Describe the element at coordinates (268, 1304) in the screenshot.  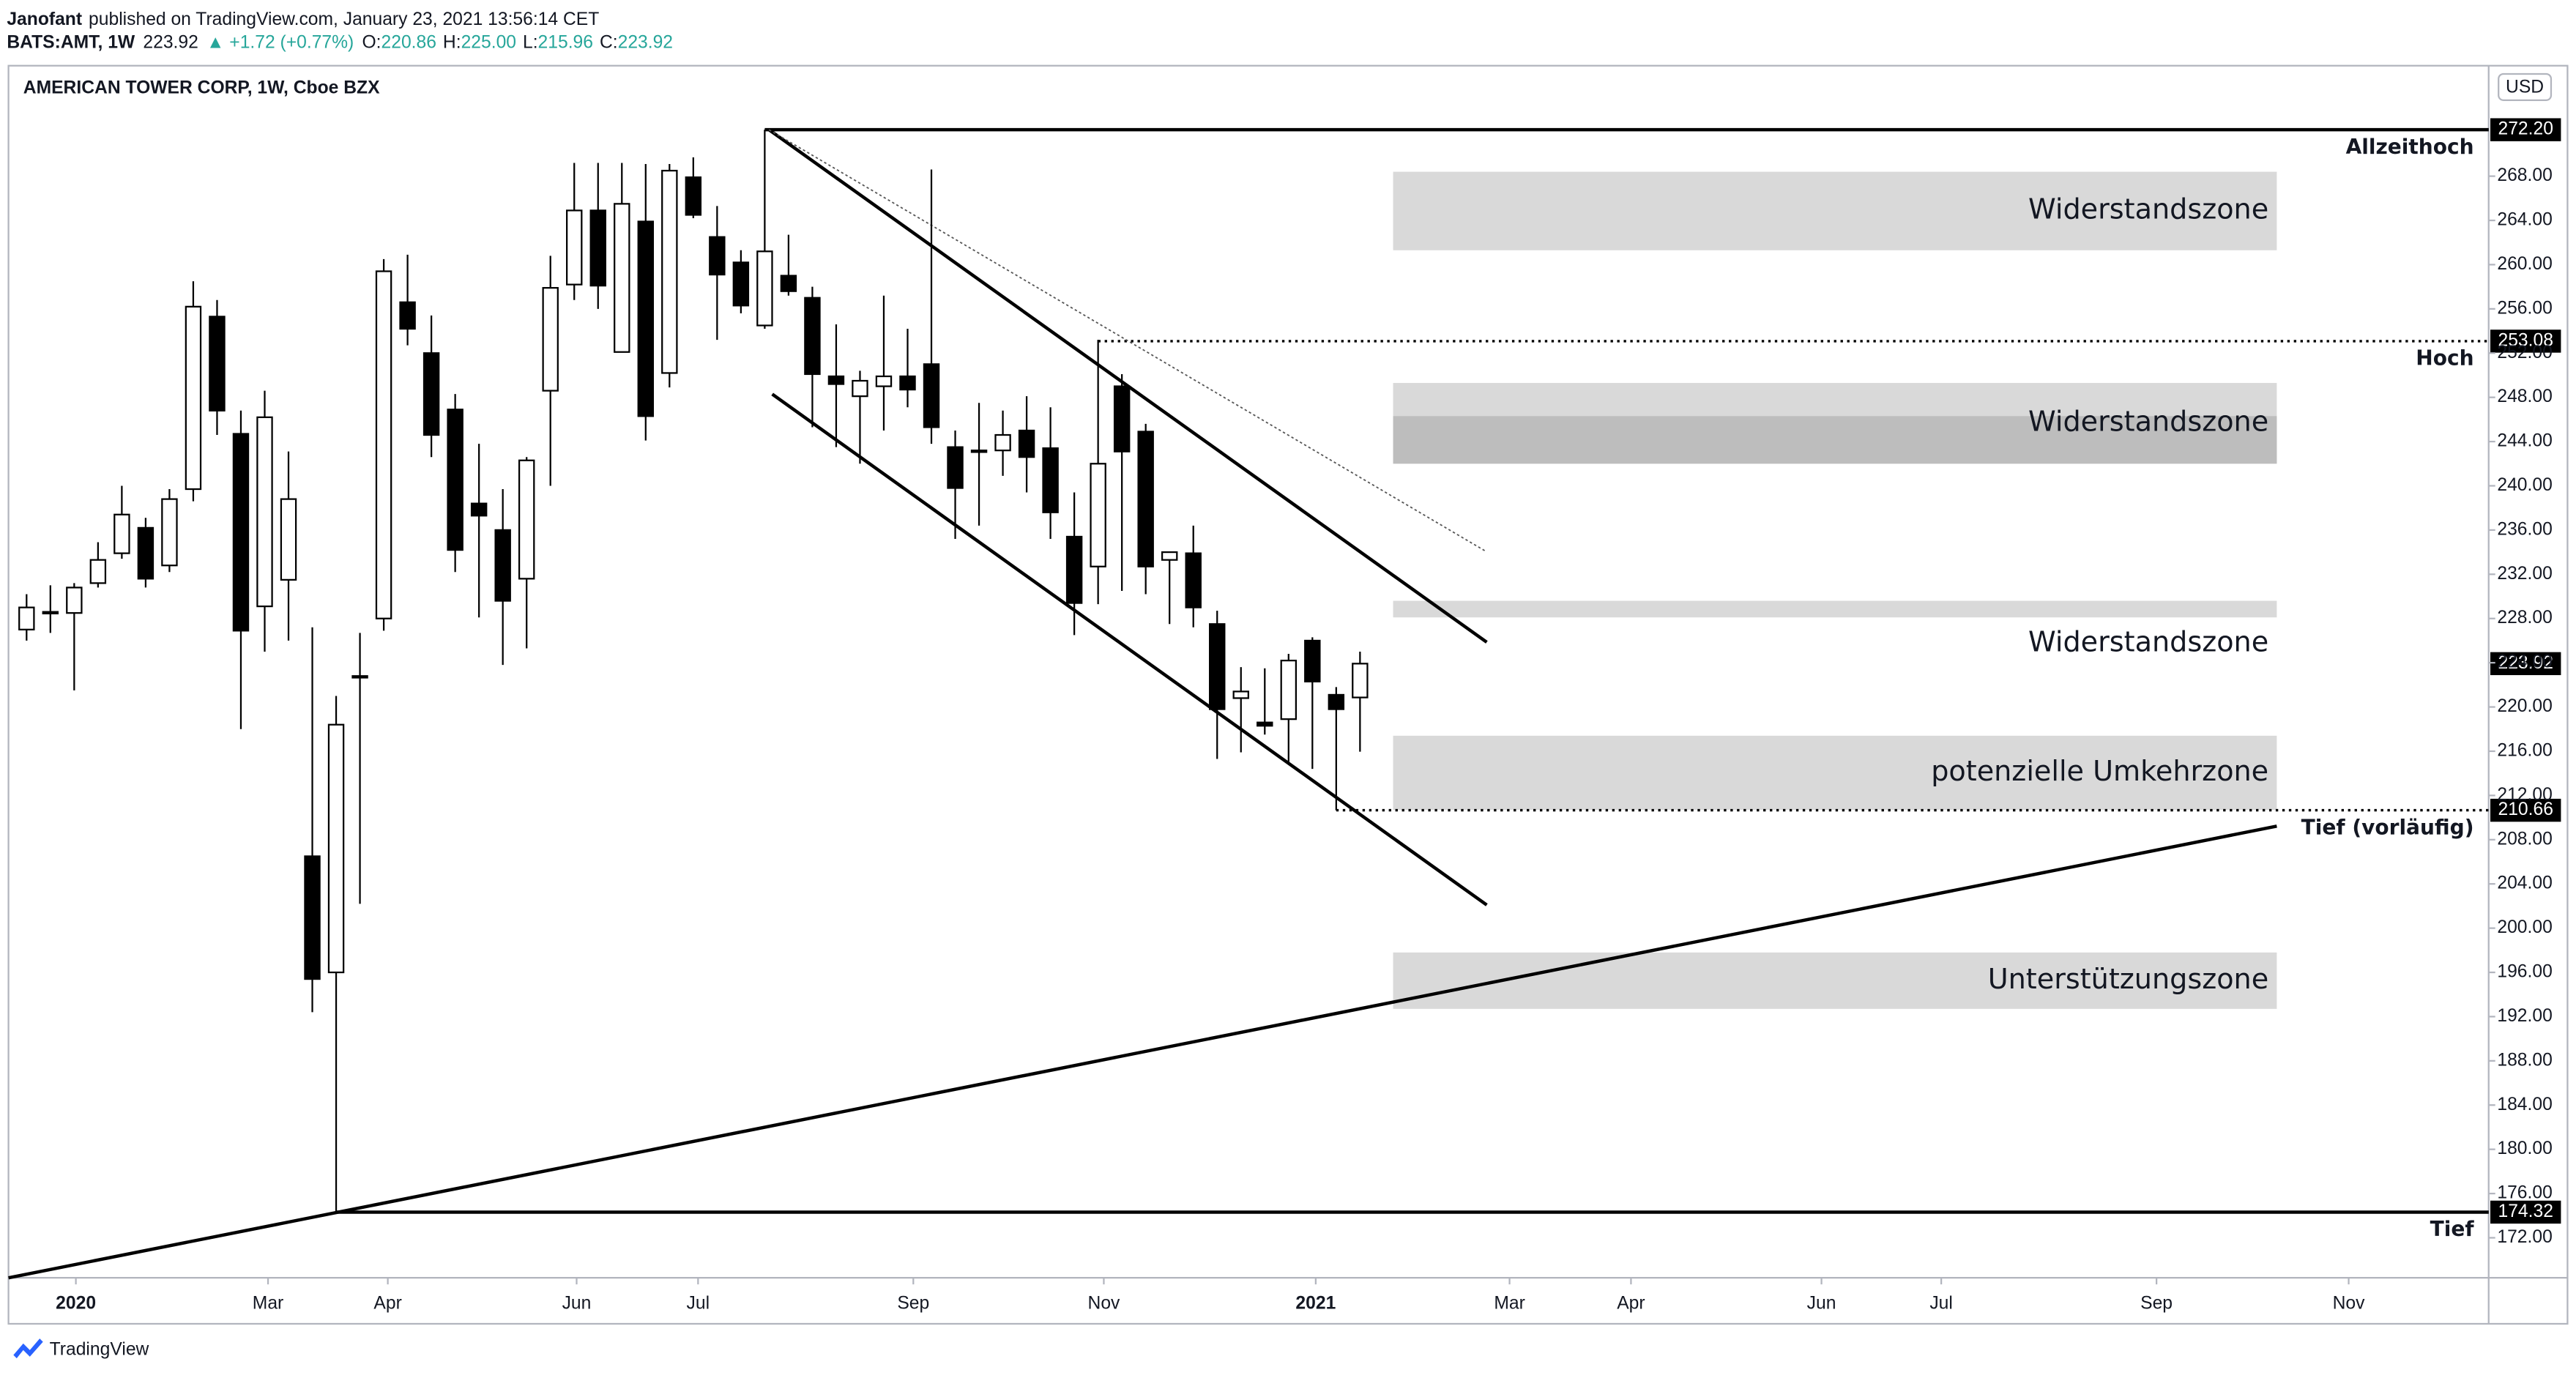
I see `x-tick-label: Mar` at that location.